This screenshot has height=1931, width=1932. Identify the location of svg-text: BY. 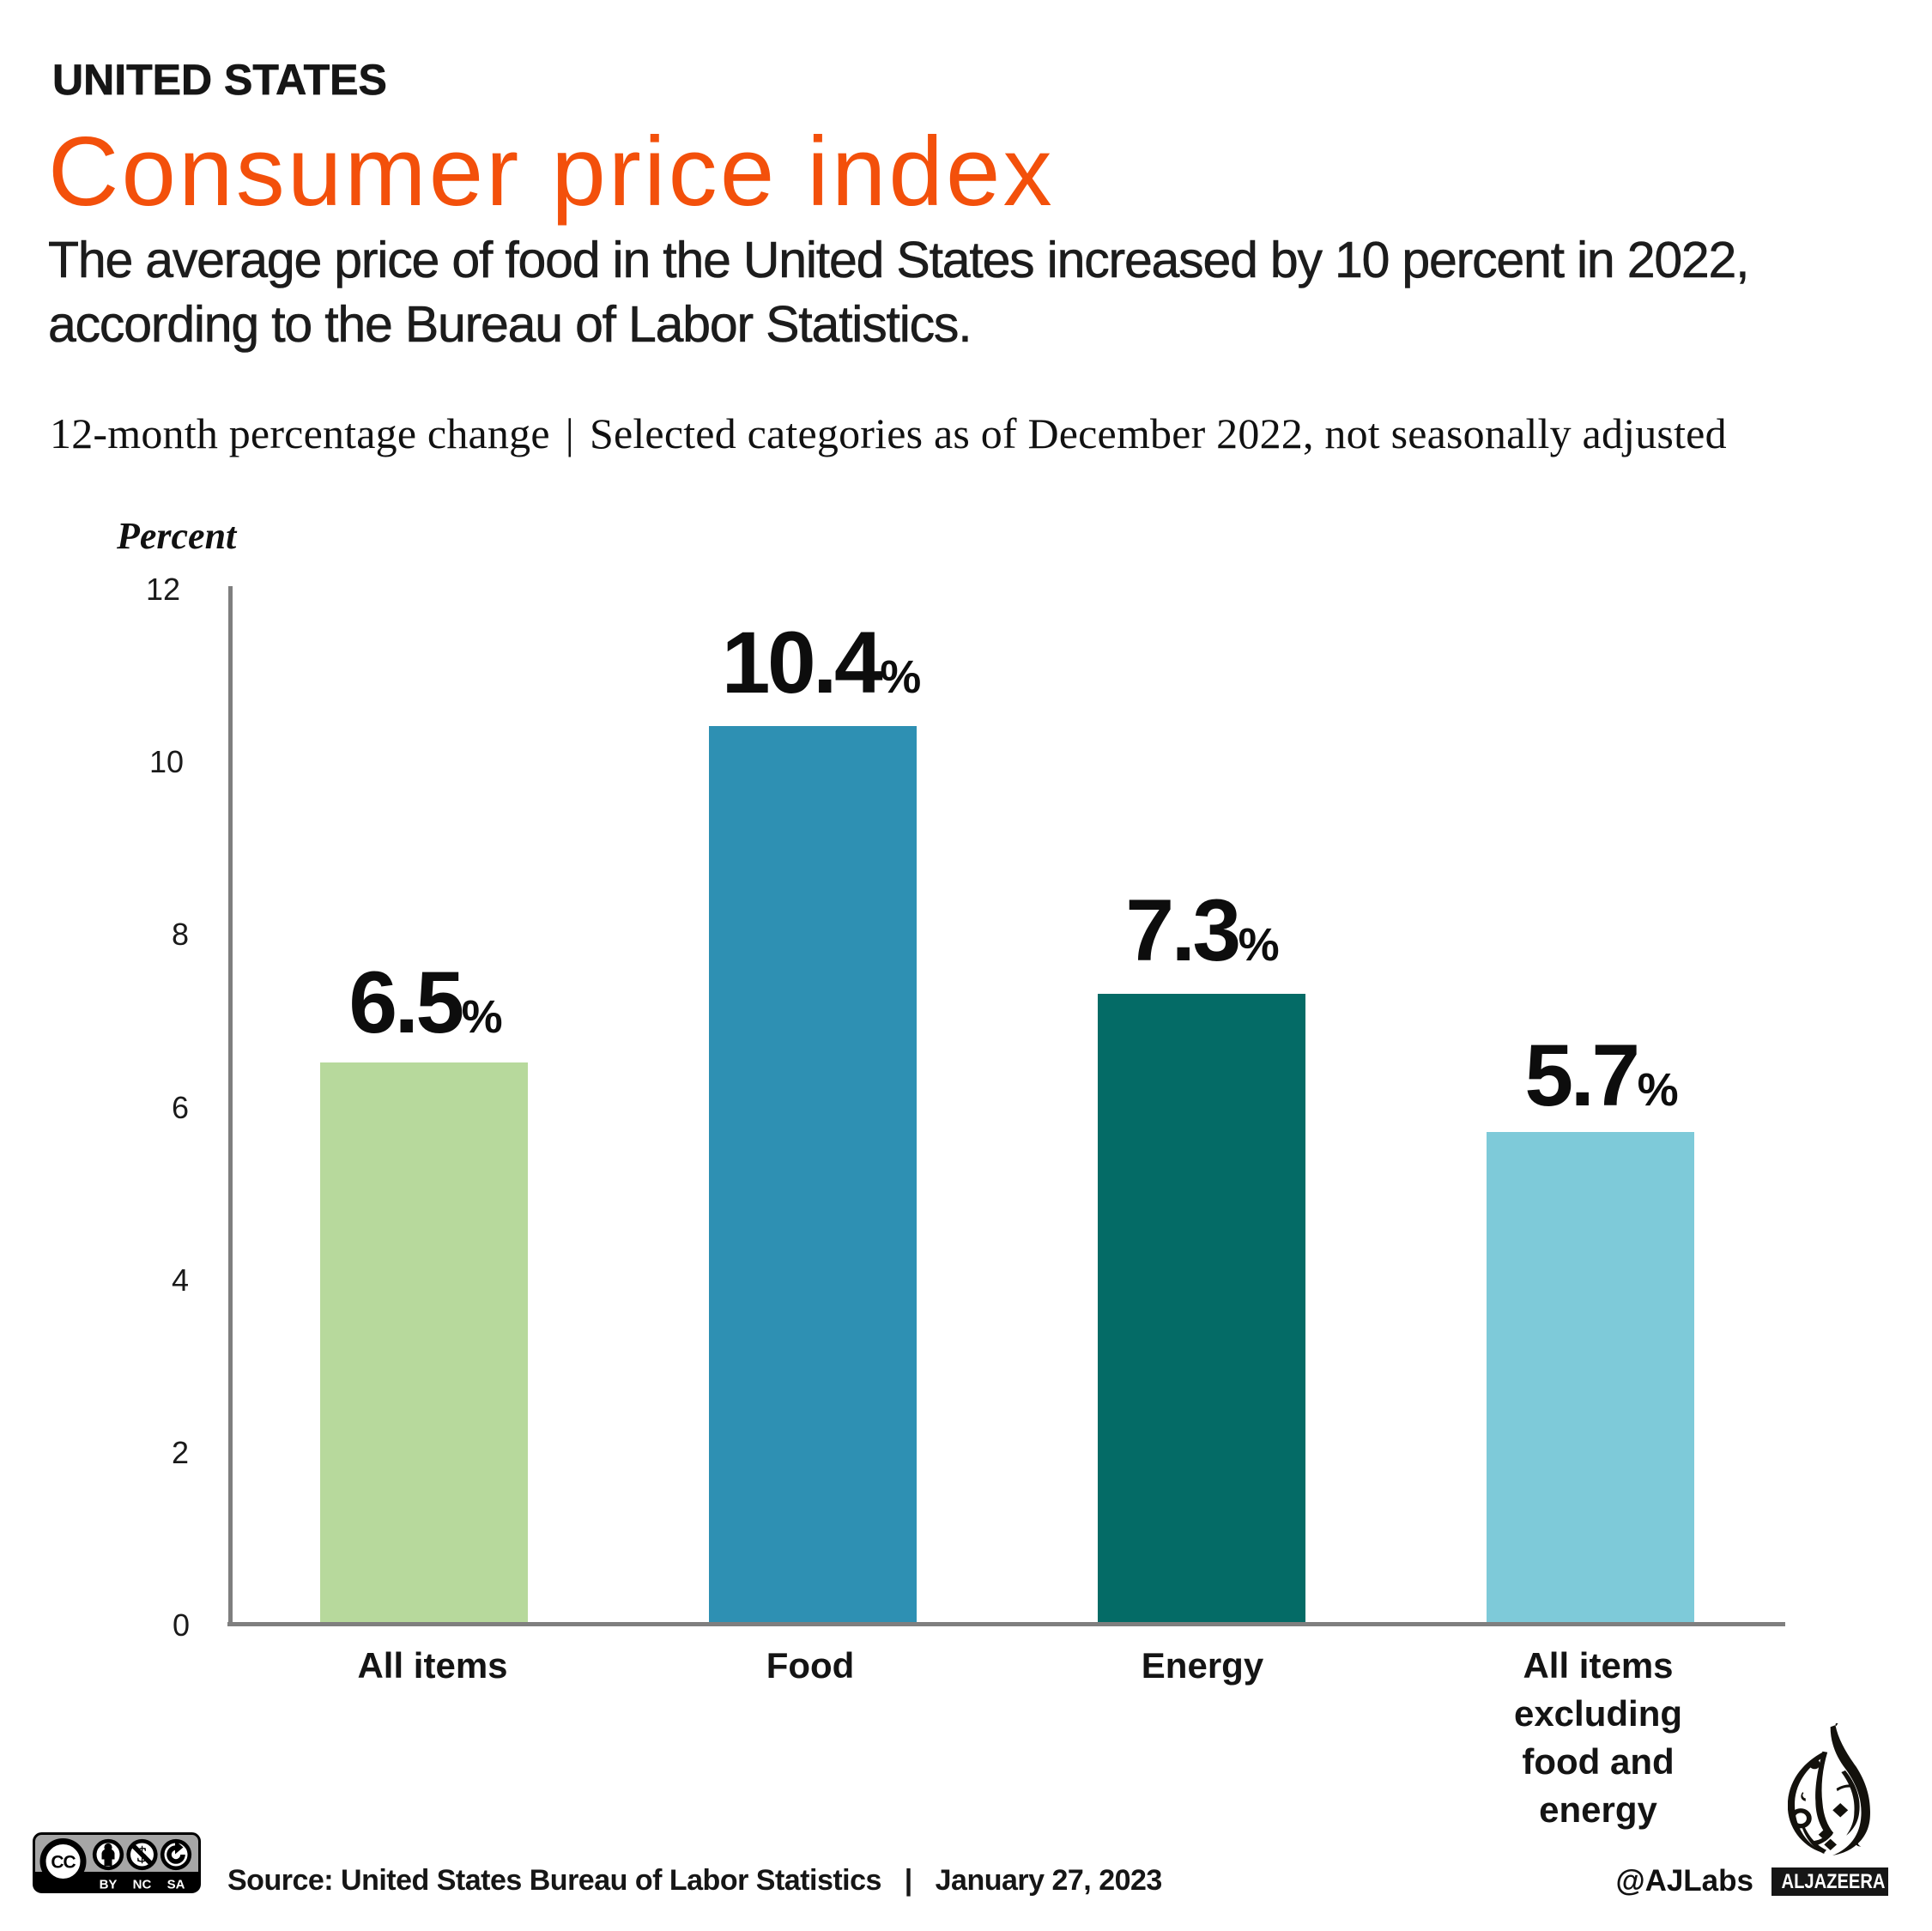
(109, 1885).